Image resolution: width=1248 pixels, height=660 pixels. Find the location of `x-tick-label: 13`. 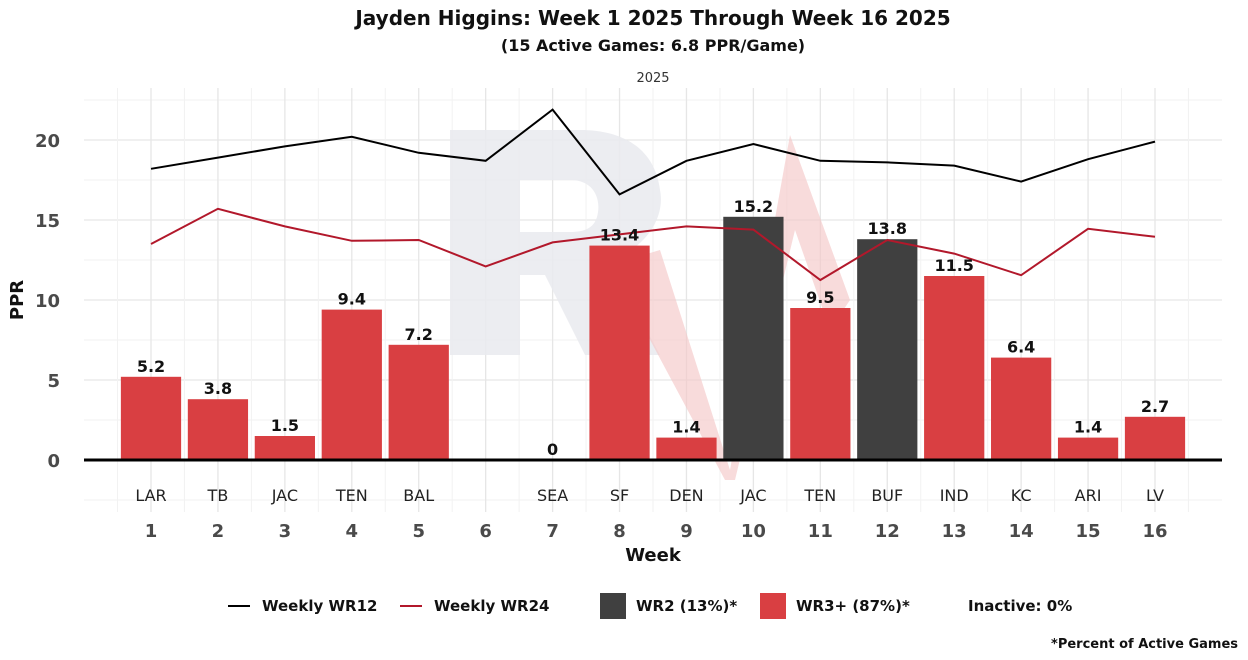

x-tick-label: 13 is located at coordinates (954, 531).